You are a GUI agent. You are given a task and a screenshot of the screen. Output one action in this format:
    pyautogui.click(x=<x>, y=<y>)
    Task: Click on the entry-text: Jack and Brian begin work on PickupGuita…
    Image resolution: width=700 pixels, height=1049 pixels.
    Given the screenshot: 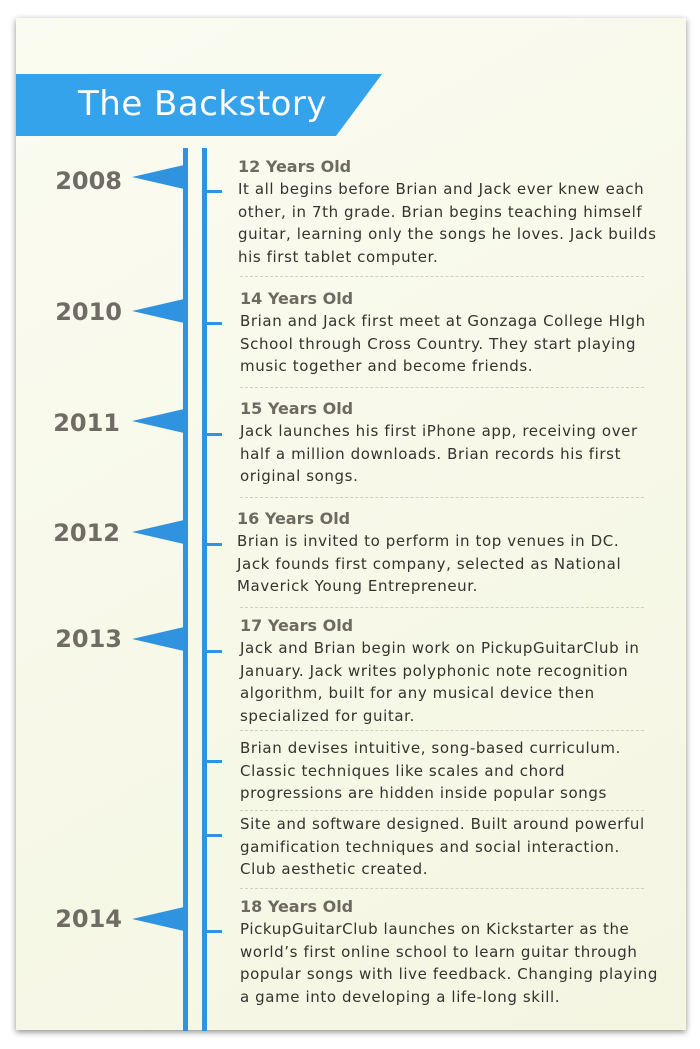 What is the action you would take?
    pyautogui.click(x=440, y=682)
    